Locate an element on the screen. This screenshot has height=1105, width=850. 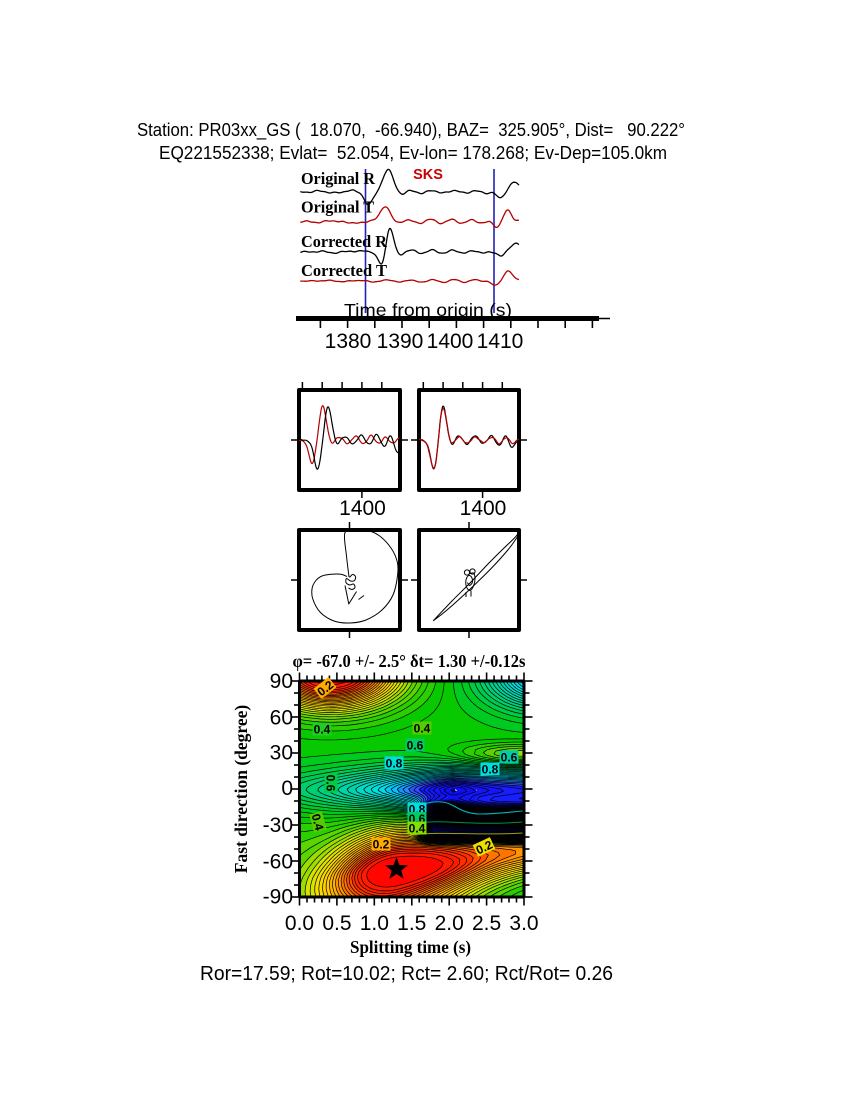
svg-text:φ= -67.0 +/- 2.5° δt= 1.30 +/-: φ= -67.0 +/- 2.5° δt= 1.30 +/-0.12s is located at coordinates (409, 661).